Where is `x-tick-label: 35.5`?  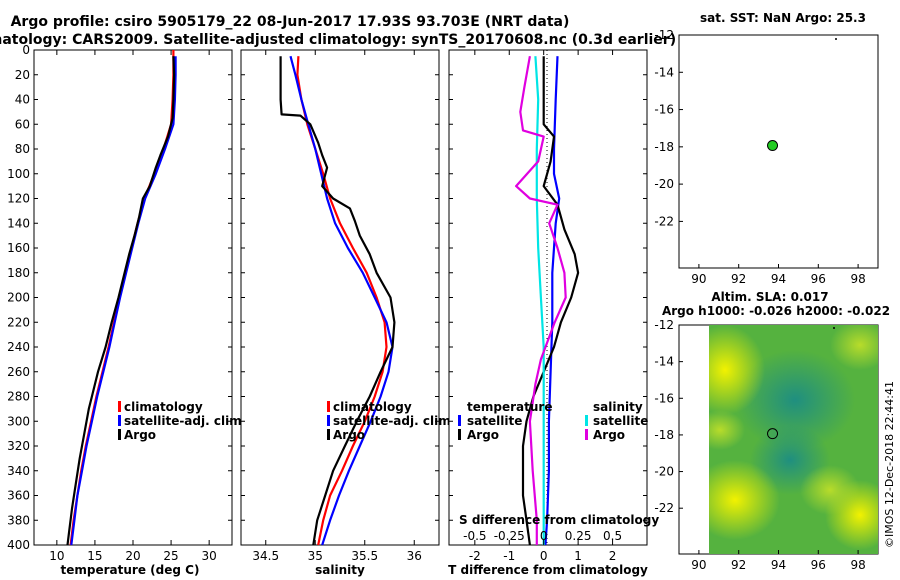 x-tick-label: 35.5 is located at coordinates (364, 556).